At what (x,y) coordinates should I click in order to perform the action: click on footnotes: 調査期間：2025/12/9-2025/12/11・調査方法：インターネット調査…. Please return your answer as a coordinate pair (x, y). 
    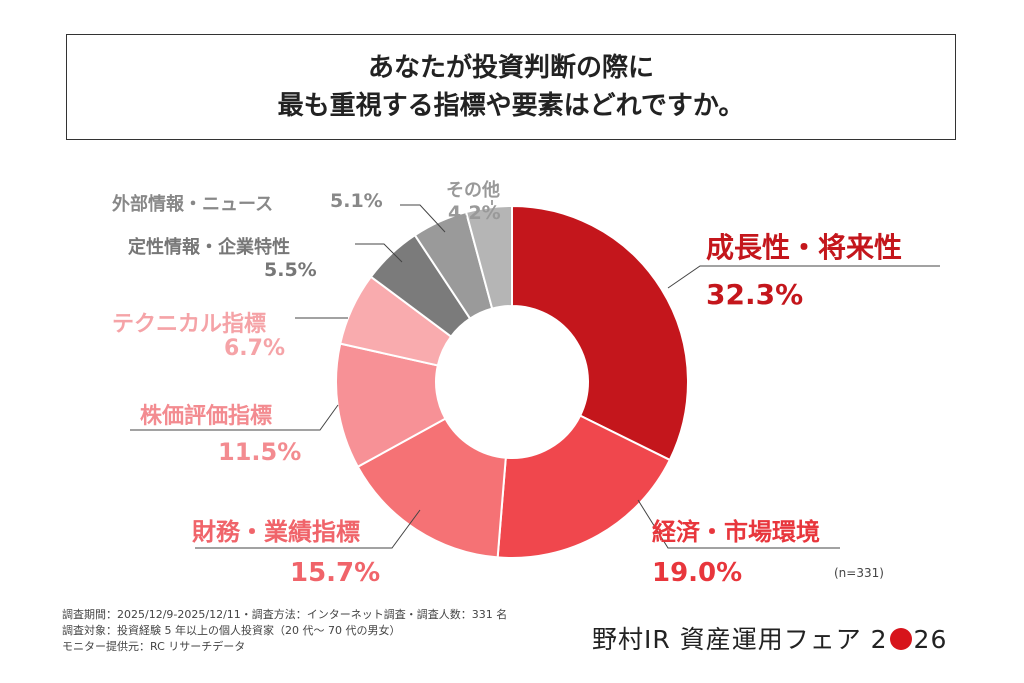
    Looking at the image, I should click on (284, 631).